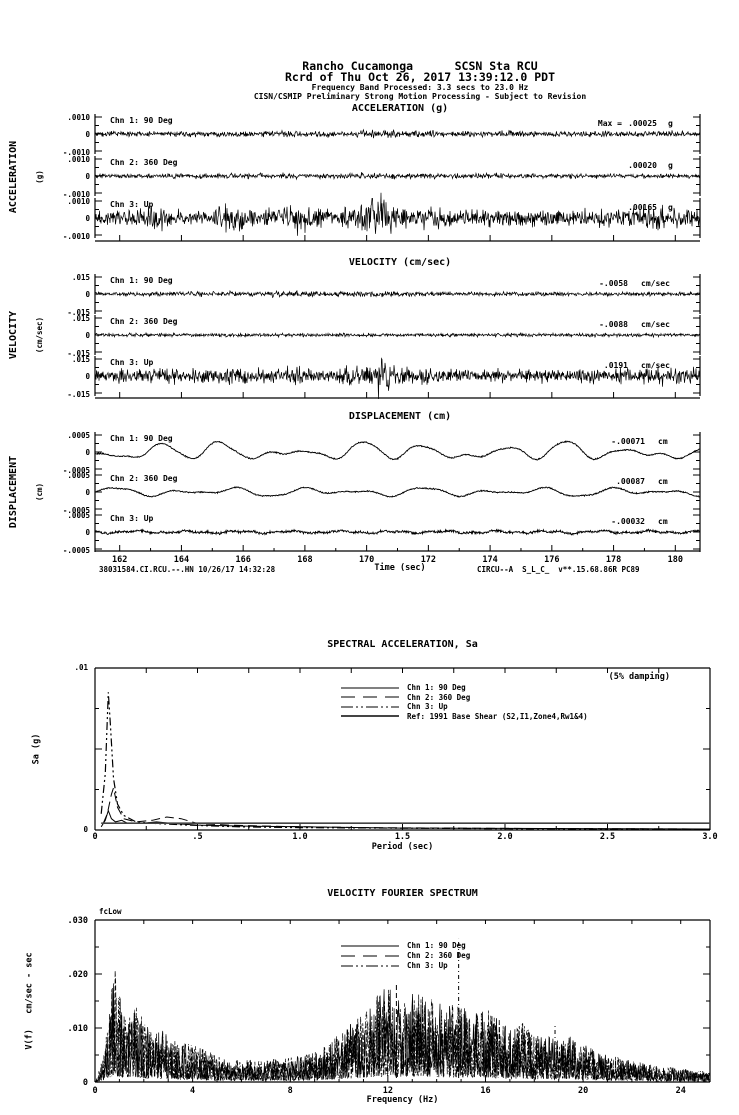 The width and height of the screenshot is (739, 1115). I want to click on max-value-label: -.0058, so click(613, 283).